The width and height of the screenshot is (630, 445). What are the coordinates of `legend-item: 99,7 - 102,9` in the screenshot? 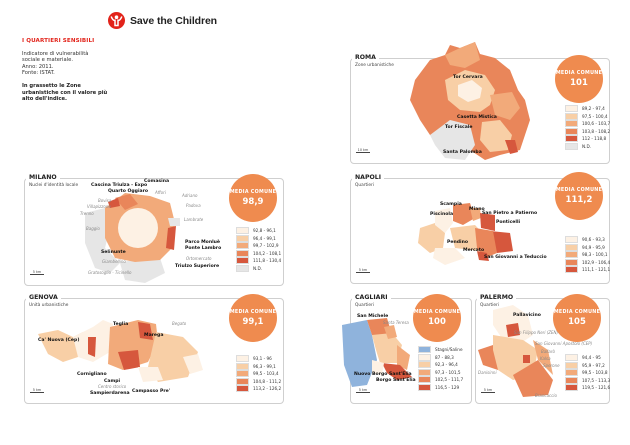 It's located at (258, 246).